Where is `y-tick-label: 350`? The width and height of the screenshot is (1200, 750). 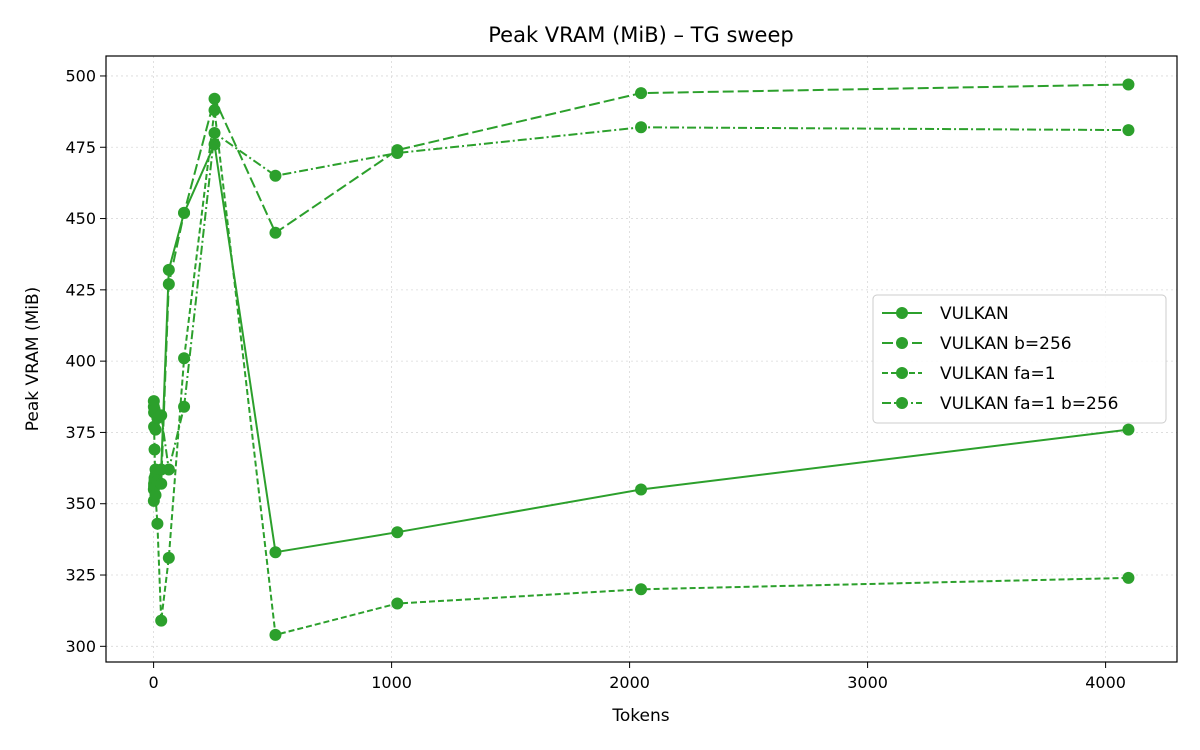
y-tick-label: 350 is located at coordinates (80, 503).